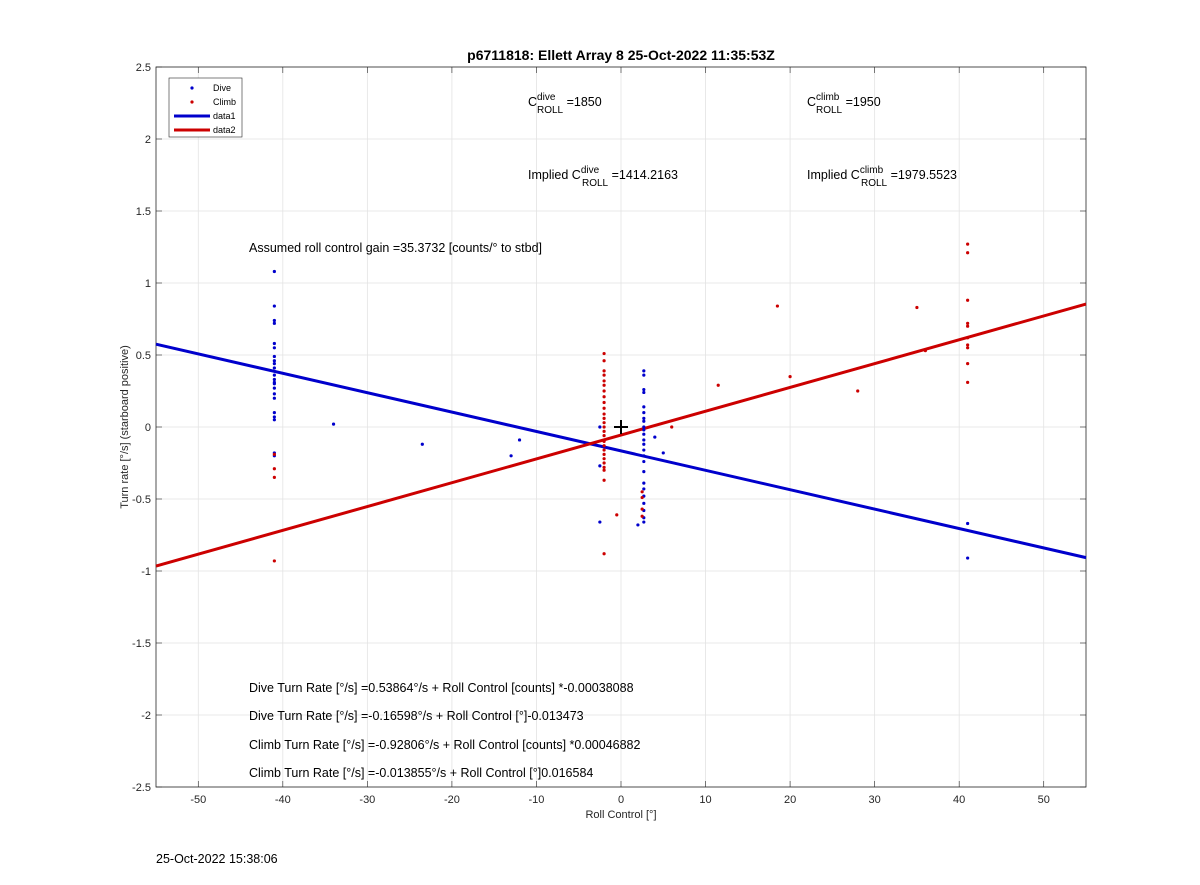 This screenshot has width=1200, height=885. Describe the element at coordinates (146, 572) in the screenshot. I see `y-tick-label: -1` at that location.